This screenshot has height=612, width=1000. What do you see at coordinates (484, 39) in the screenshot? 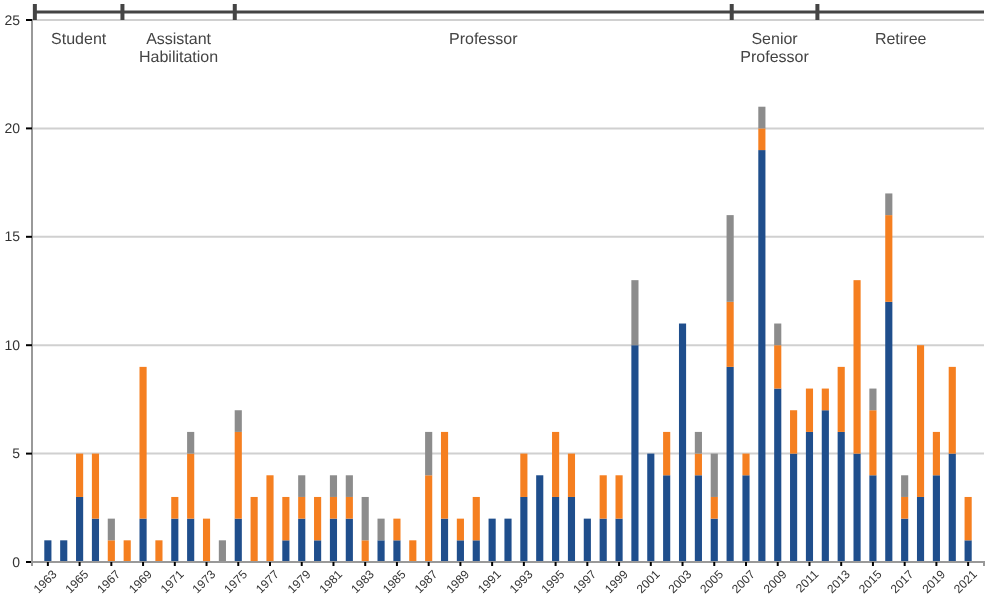
I see `annotation: Professor` at bounding box center [484, 39].